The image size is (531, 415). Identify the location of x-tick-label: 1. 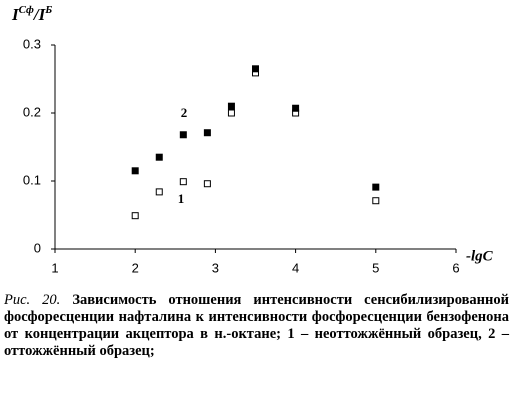
(54, 267).